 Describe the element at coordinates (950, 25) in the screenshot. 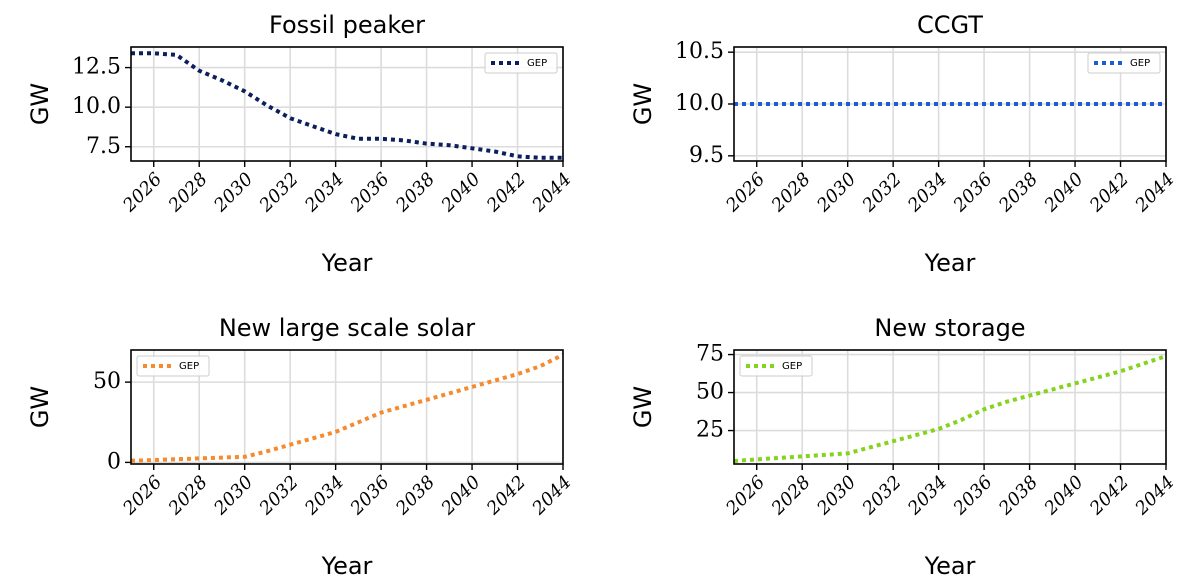

I see `chart-title: CCGT` at that location.